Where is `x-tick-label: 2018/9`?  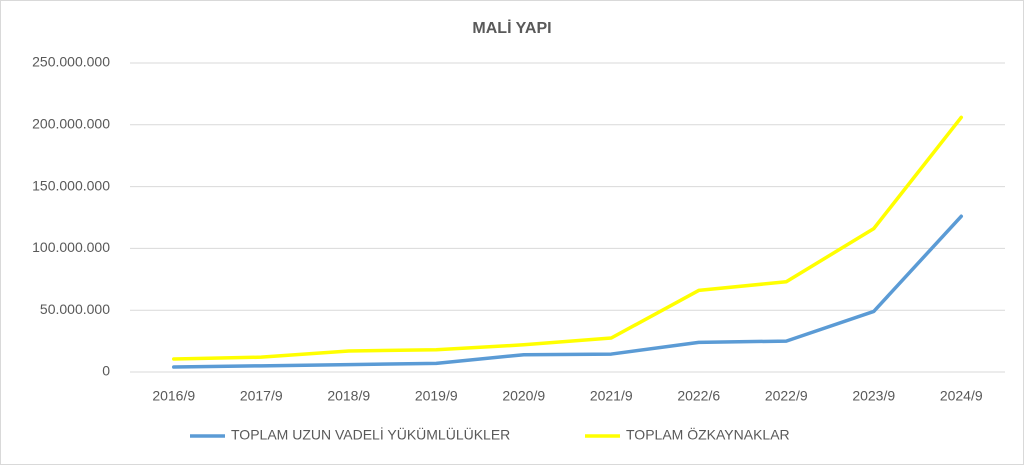
x-tick-label: 2018/9 is located at coordinates (348, 396).